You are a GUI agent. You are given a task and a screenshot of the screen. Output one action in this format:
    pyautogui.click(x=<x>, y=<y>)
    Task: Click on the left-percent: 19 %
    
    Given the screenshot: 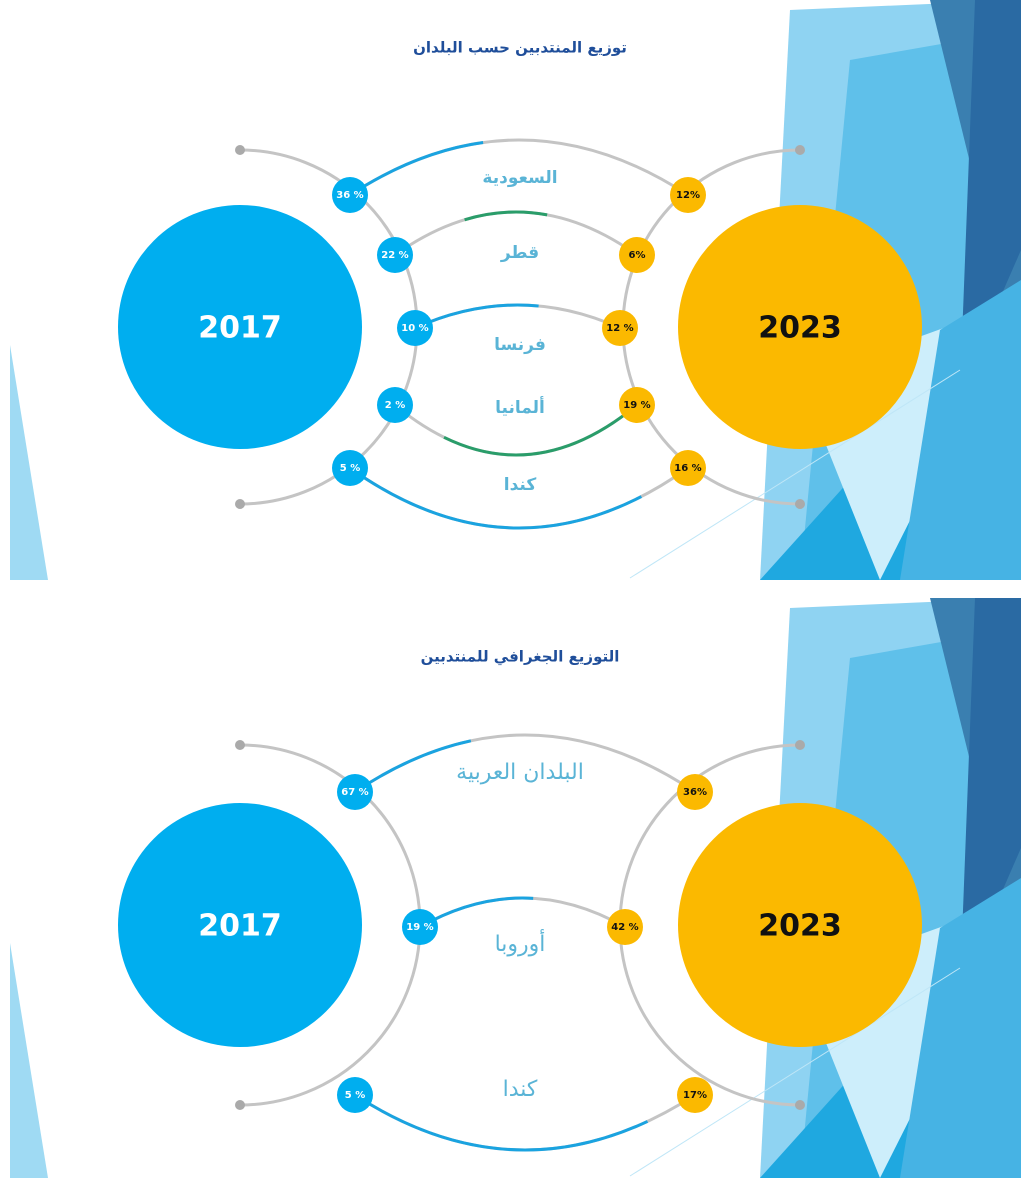 What is the action you would take?
    pyautogui.click(x=419, y=927)
    